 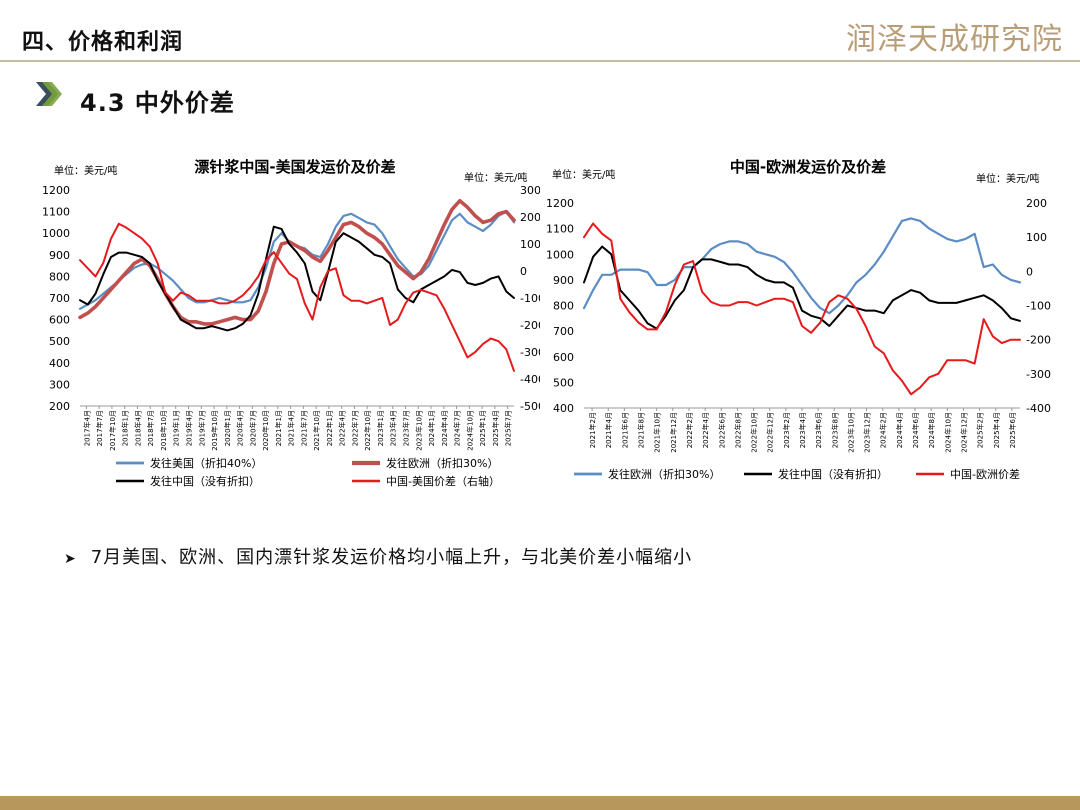 I want to click on footer-bar, so click(x=540, y=803).